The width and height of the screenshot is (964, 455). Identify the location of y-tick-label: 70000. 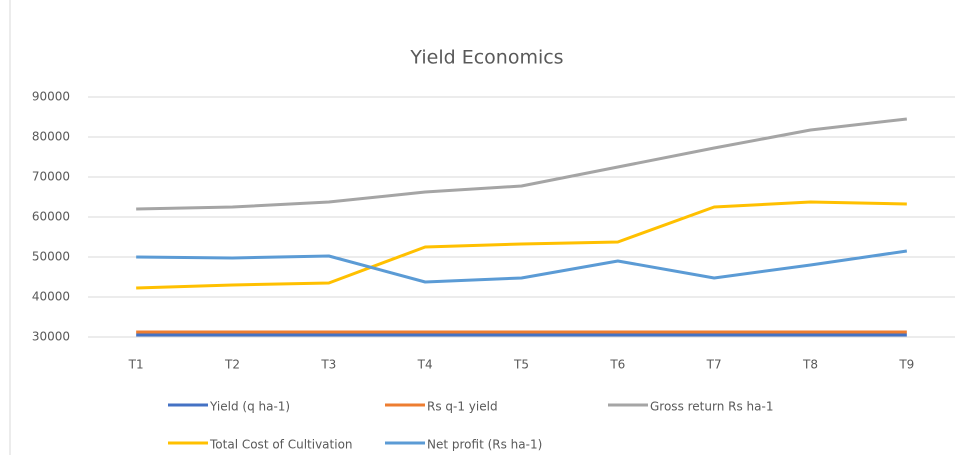
(51, 177).